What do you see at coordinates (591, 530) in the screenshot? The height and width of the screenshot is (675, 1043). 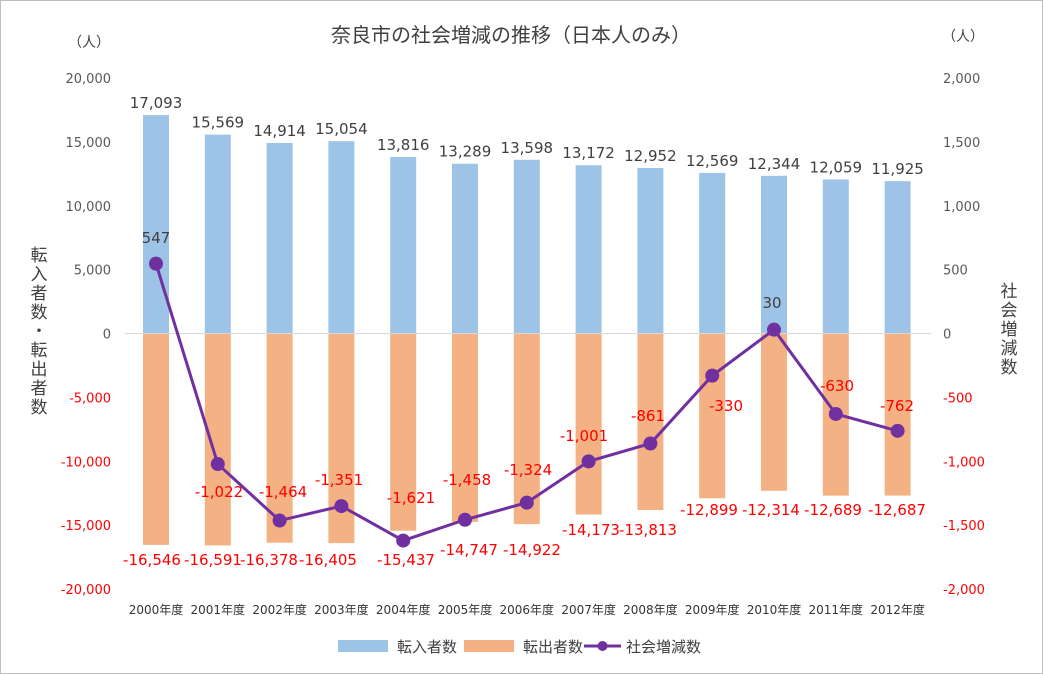 I see `bar-out-label: -14,173` at bounding box center [591, 530].